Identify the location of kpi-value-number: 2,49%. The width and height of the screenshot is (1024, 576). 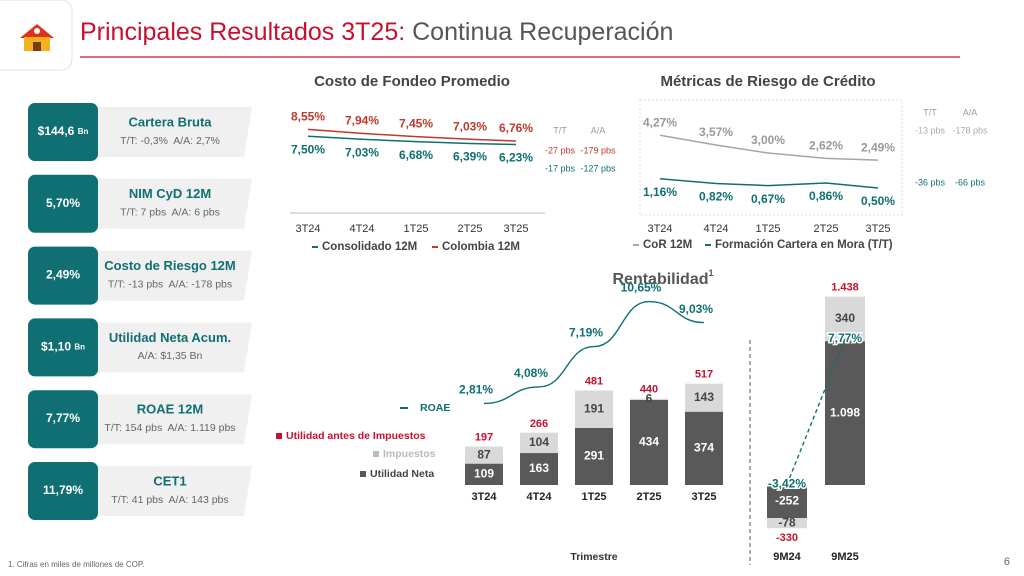
(63, 275).